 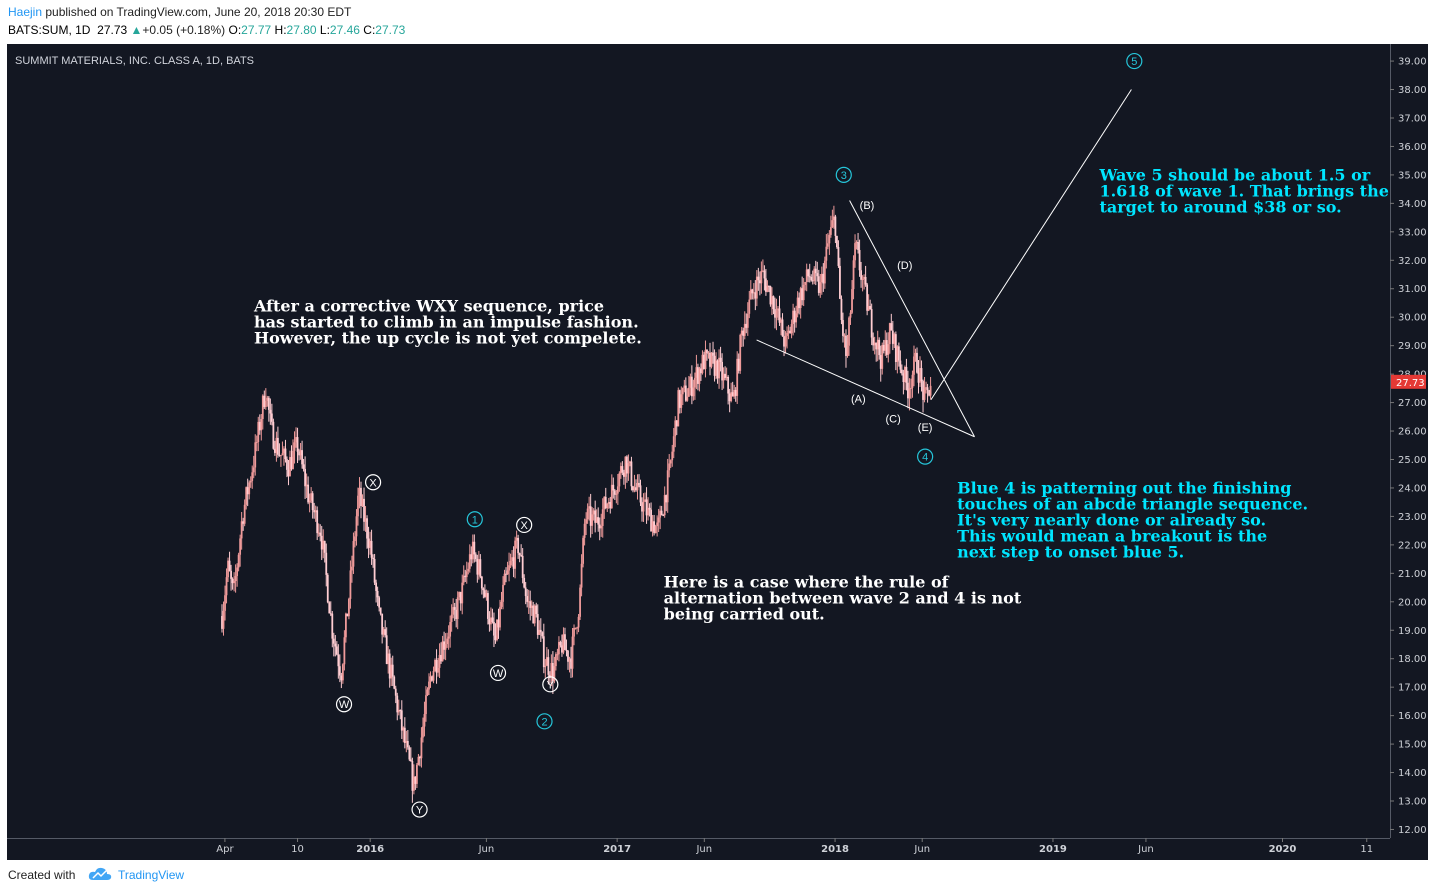 I want to click on time-axis, so click(x=698, y=849).